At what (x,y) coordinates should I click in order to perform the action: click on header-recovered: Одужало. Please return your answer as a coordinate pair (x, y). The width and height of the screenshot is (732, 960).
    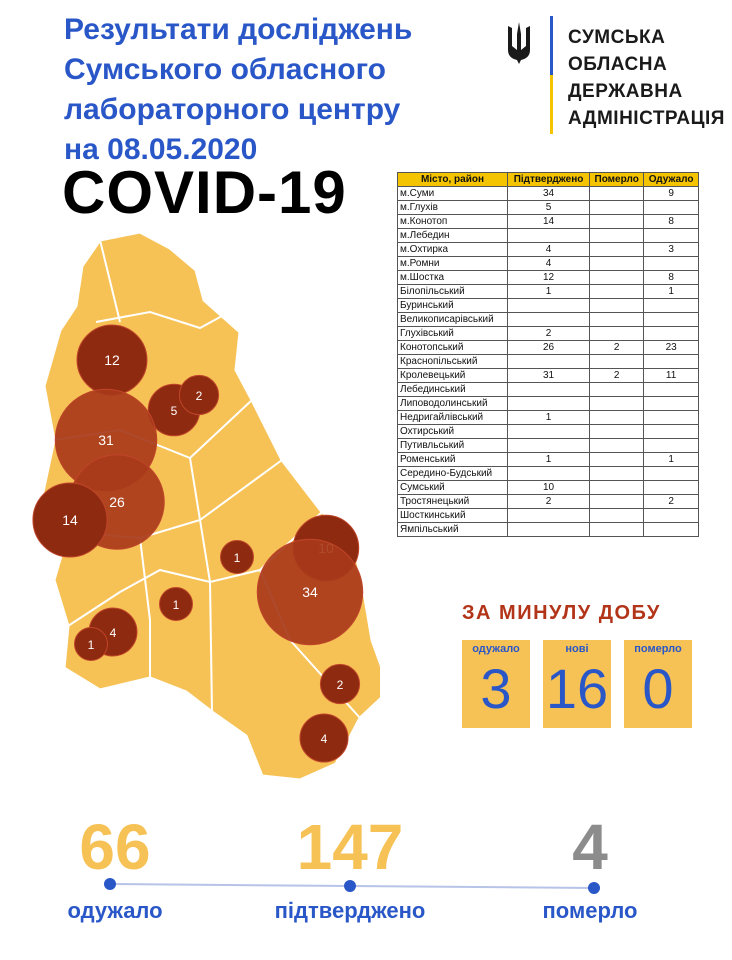
    Looking at the image, I should click on (671, 179).